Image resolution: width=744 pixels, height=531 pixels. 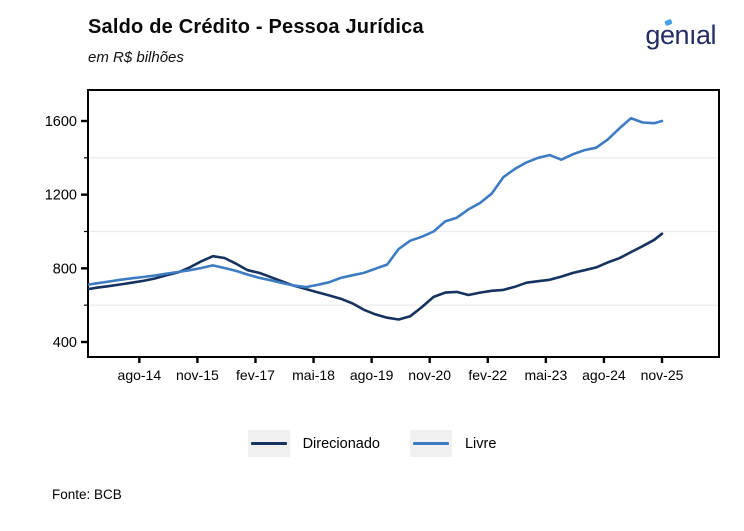 I want to click on y-tick-label: 400, so click(x=65, y=343).